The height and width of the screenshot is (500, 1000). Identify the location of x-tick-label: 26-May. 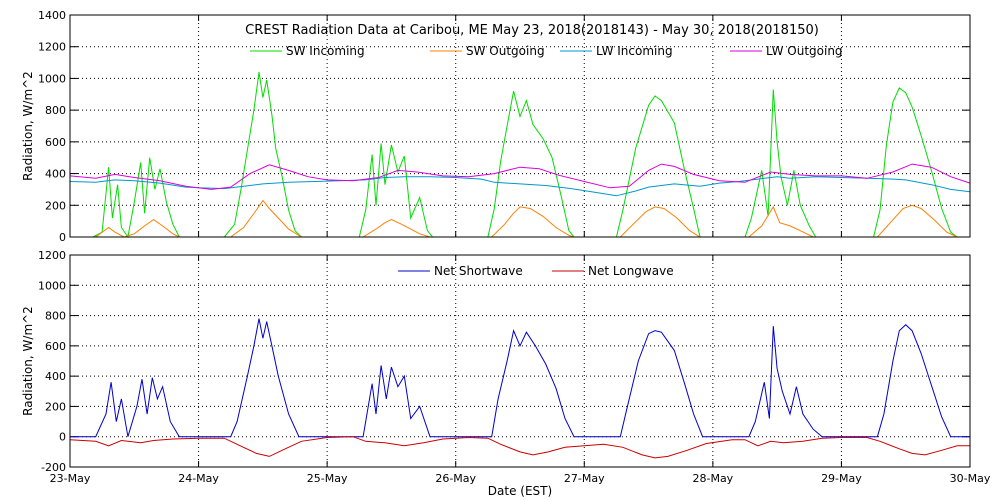
(455, 478).